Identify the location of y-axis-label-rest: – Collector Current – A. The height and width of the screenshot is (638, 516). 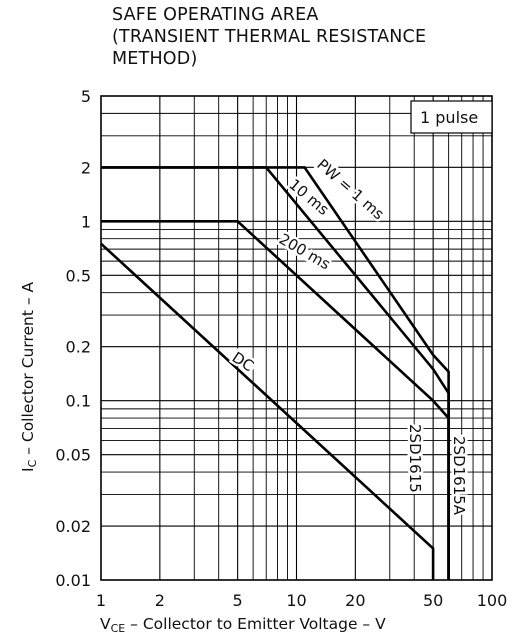
(28, 370).